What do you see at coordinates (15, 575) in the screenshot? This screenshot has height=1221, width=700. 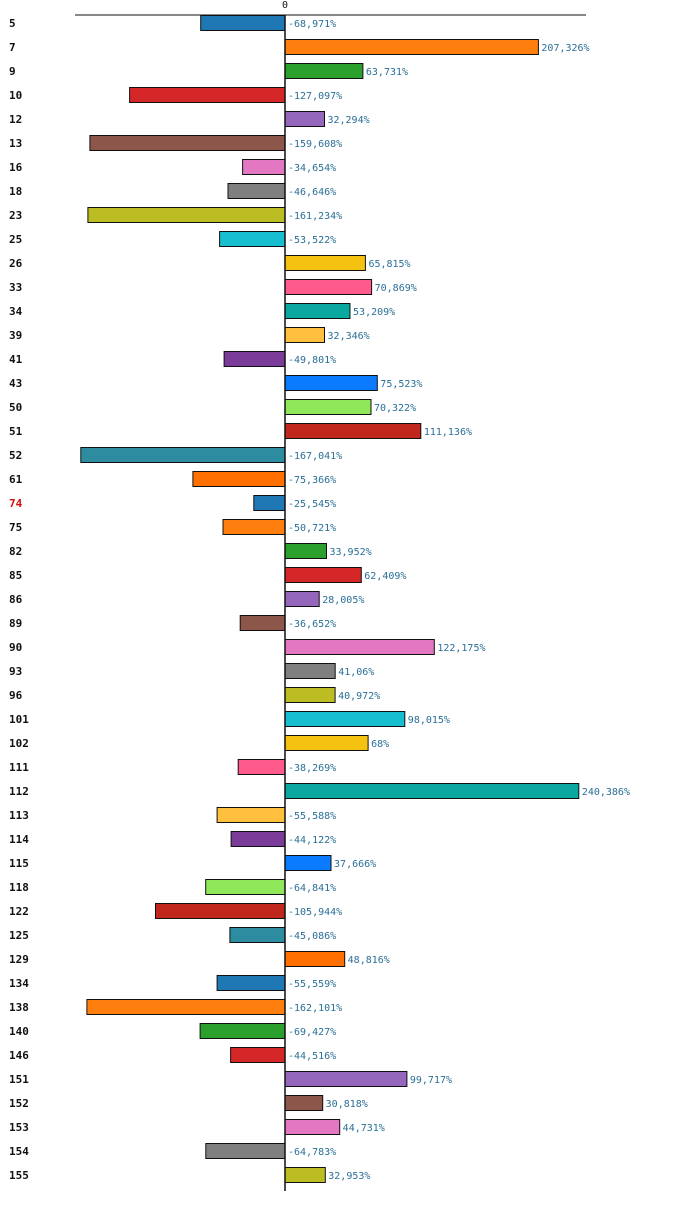 I see `category-label-85: 85` at bounding box center [15, 575].